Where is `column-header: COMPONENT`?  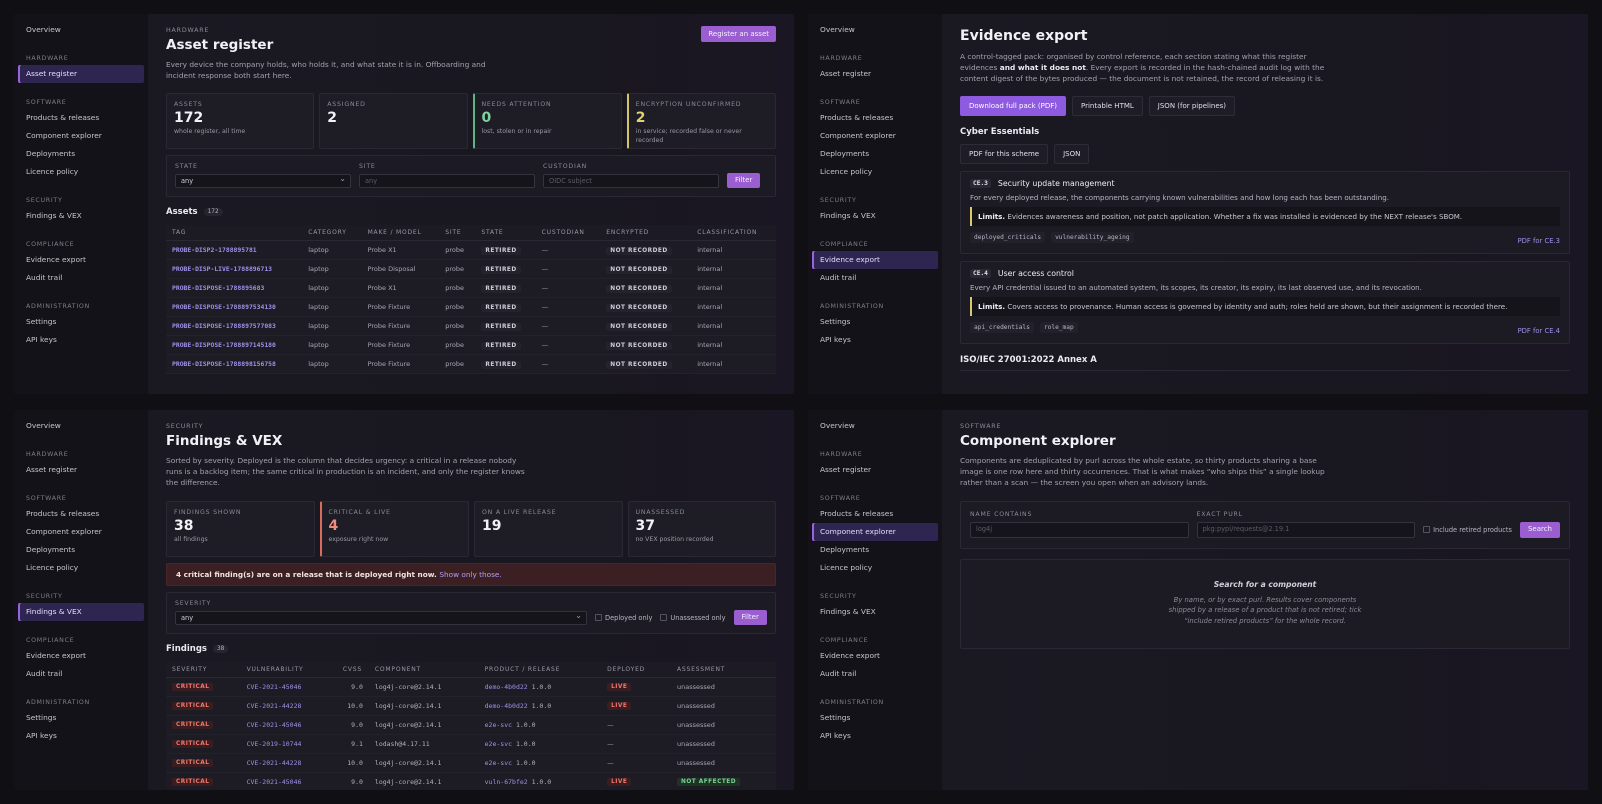 column-header: COMPONENT is located at coordinates (423, 669).